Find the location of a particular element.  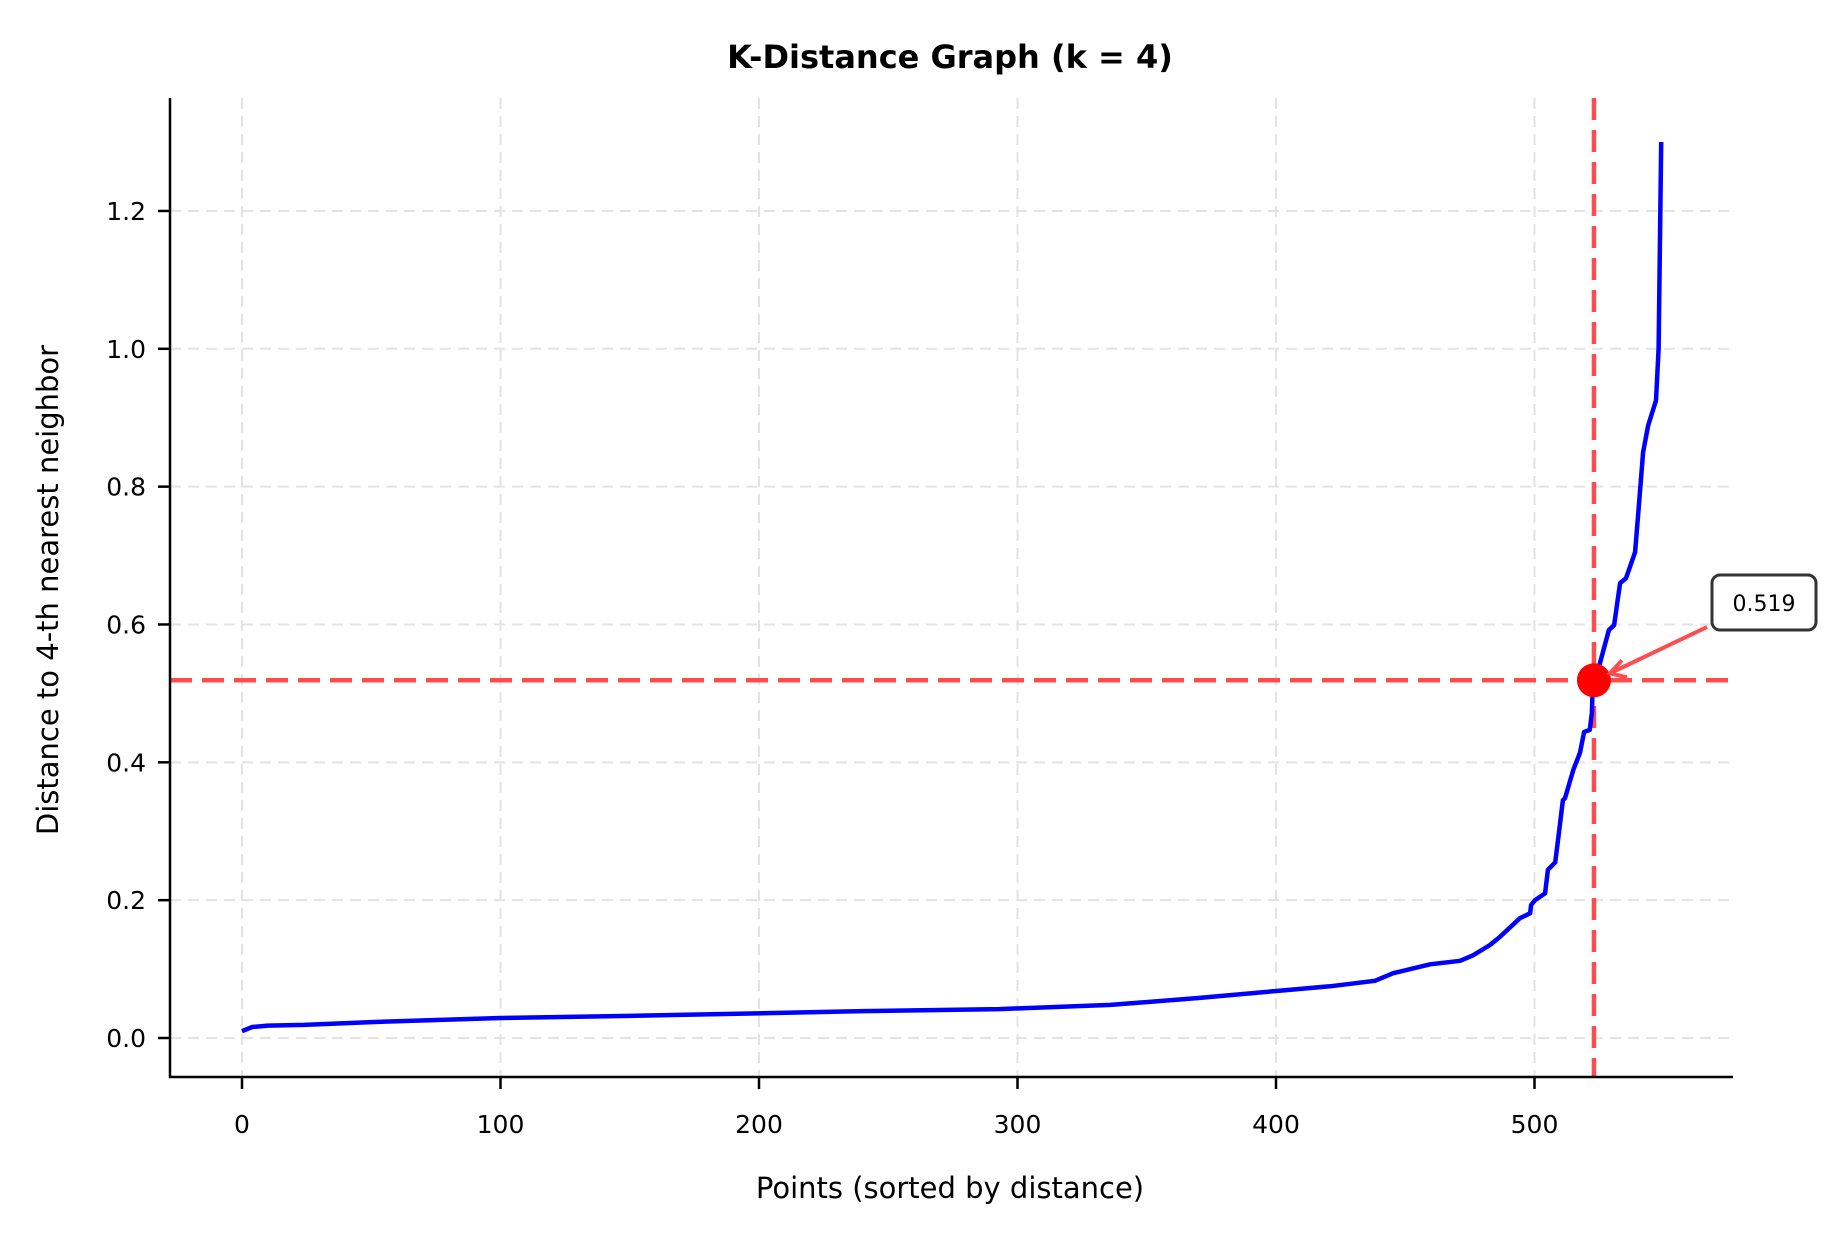

arrow-icon is located at coordinates (1658, 650).